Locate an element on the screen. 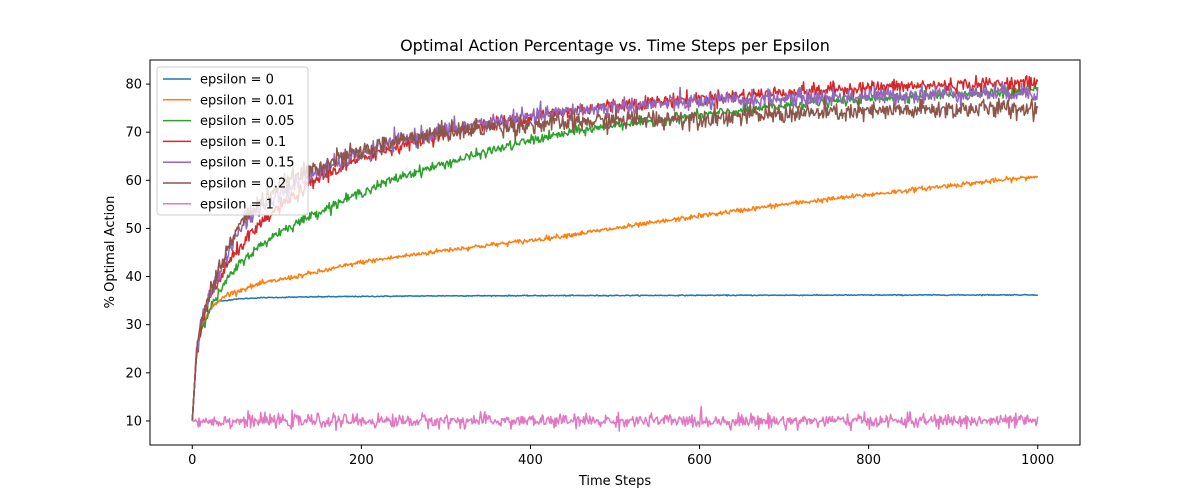  y-tick-label: 80 is located at coordinates (133, 85).